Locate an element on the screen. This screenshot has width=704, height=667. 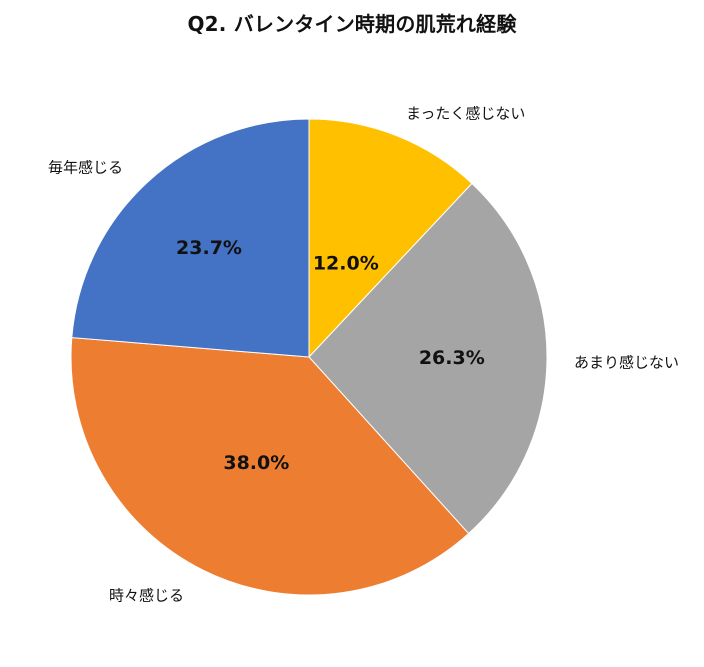
slice-category-label-4: 毎年感じる is located at coordinates (85, 168).